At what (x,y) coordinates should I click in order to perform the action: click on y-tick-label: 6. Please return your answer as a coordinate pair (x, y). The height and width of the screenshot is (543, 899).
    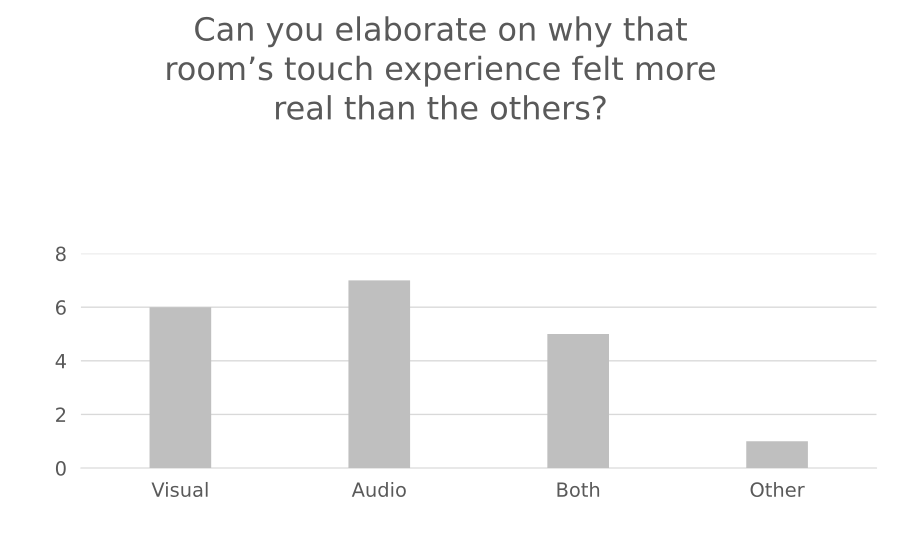
    Looking at the image, I should click on (61, 307).